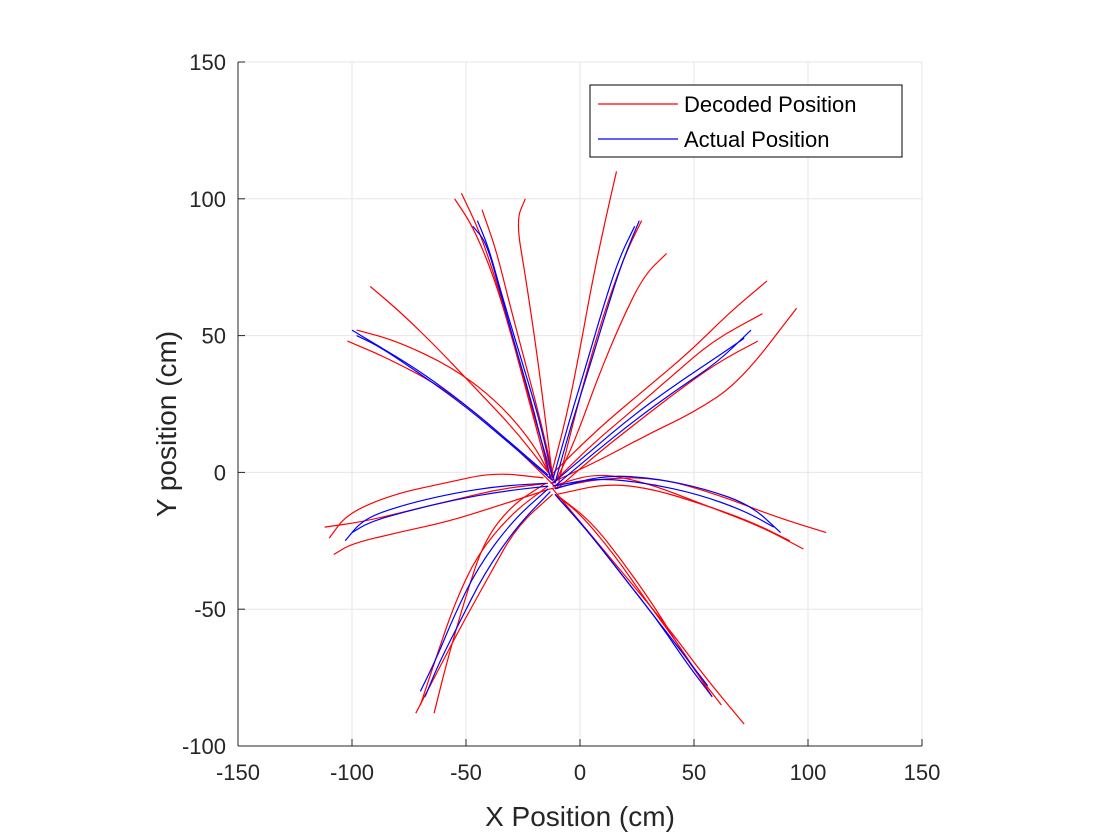  What do you see at coordinates (922, 772) in the screenshot?
I see `x-tick-label: 150` at bounding box center [922, 772].